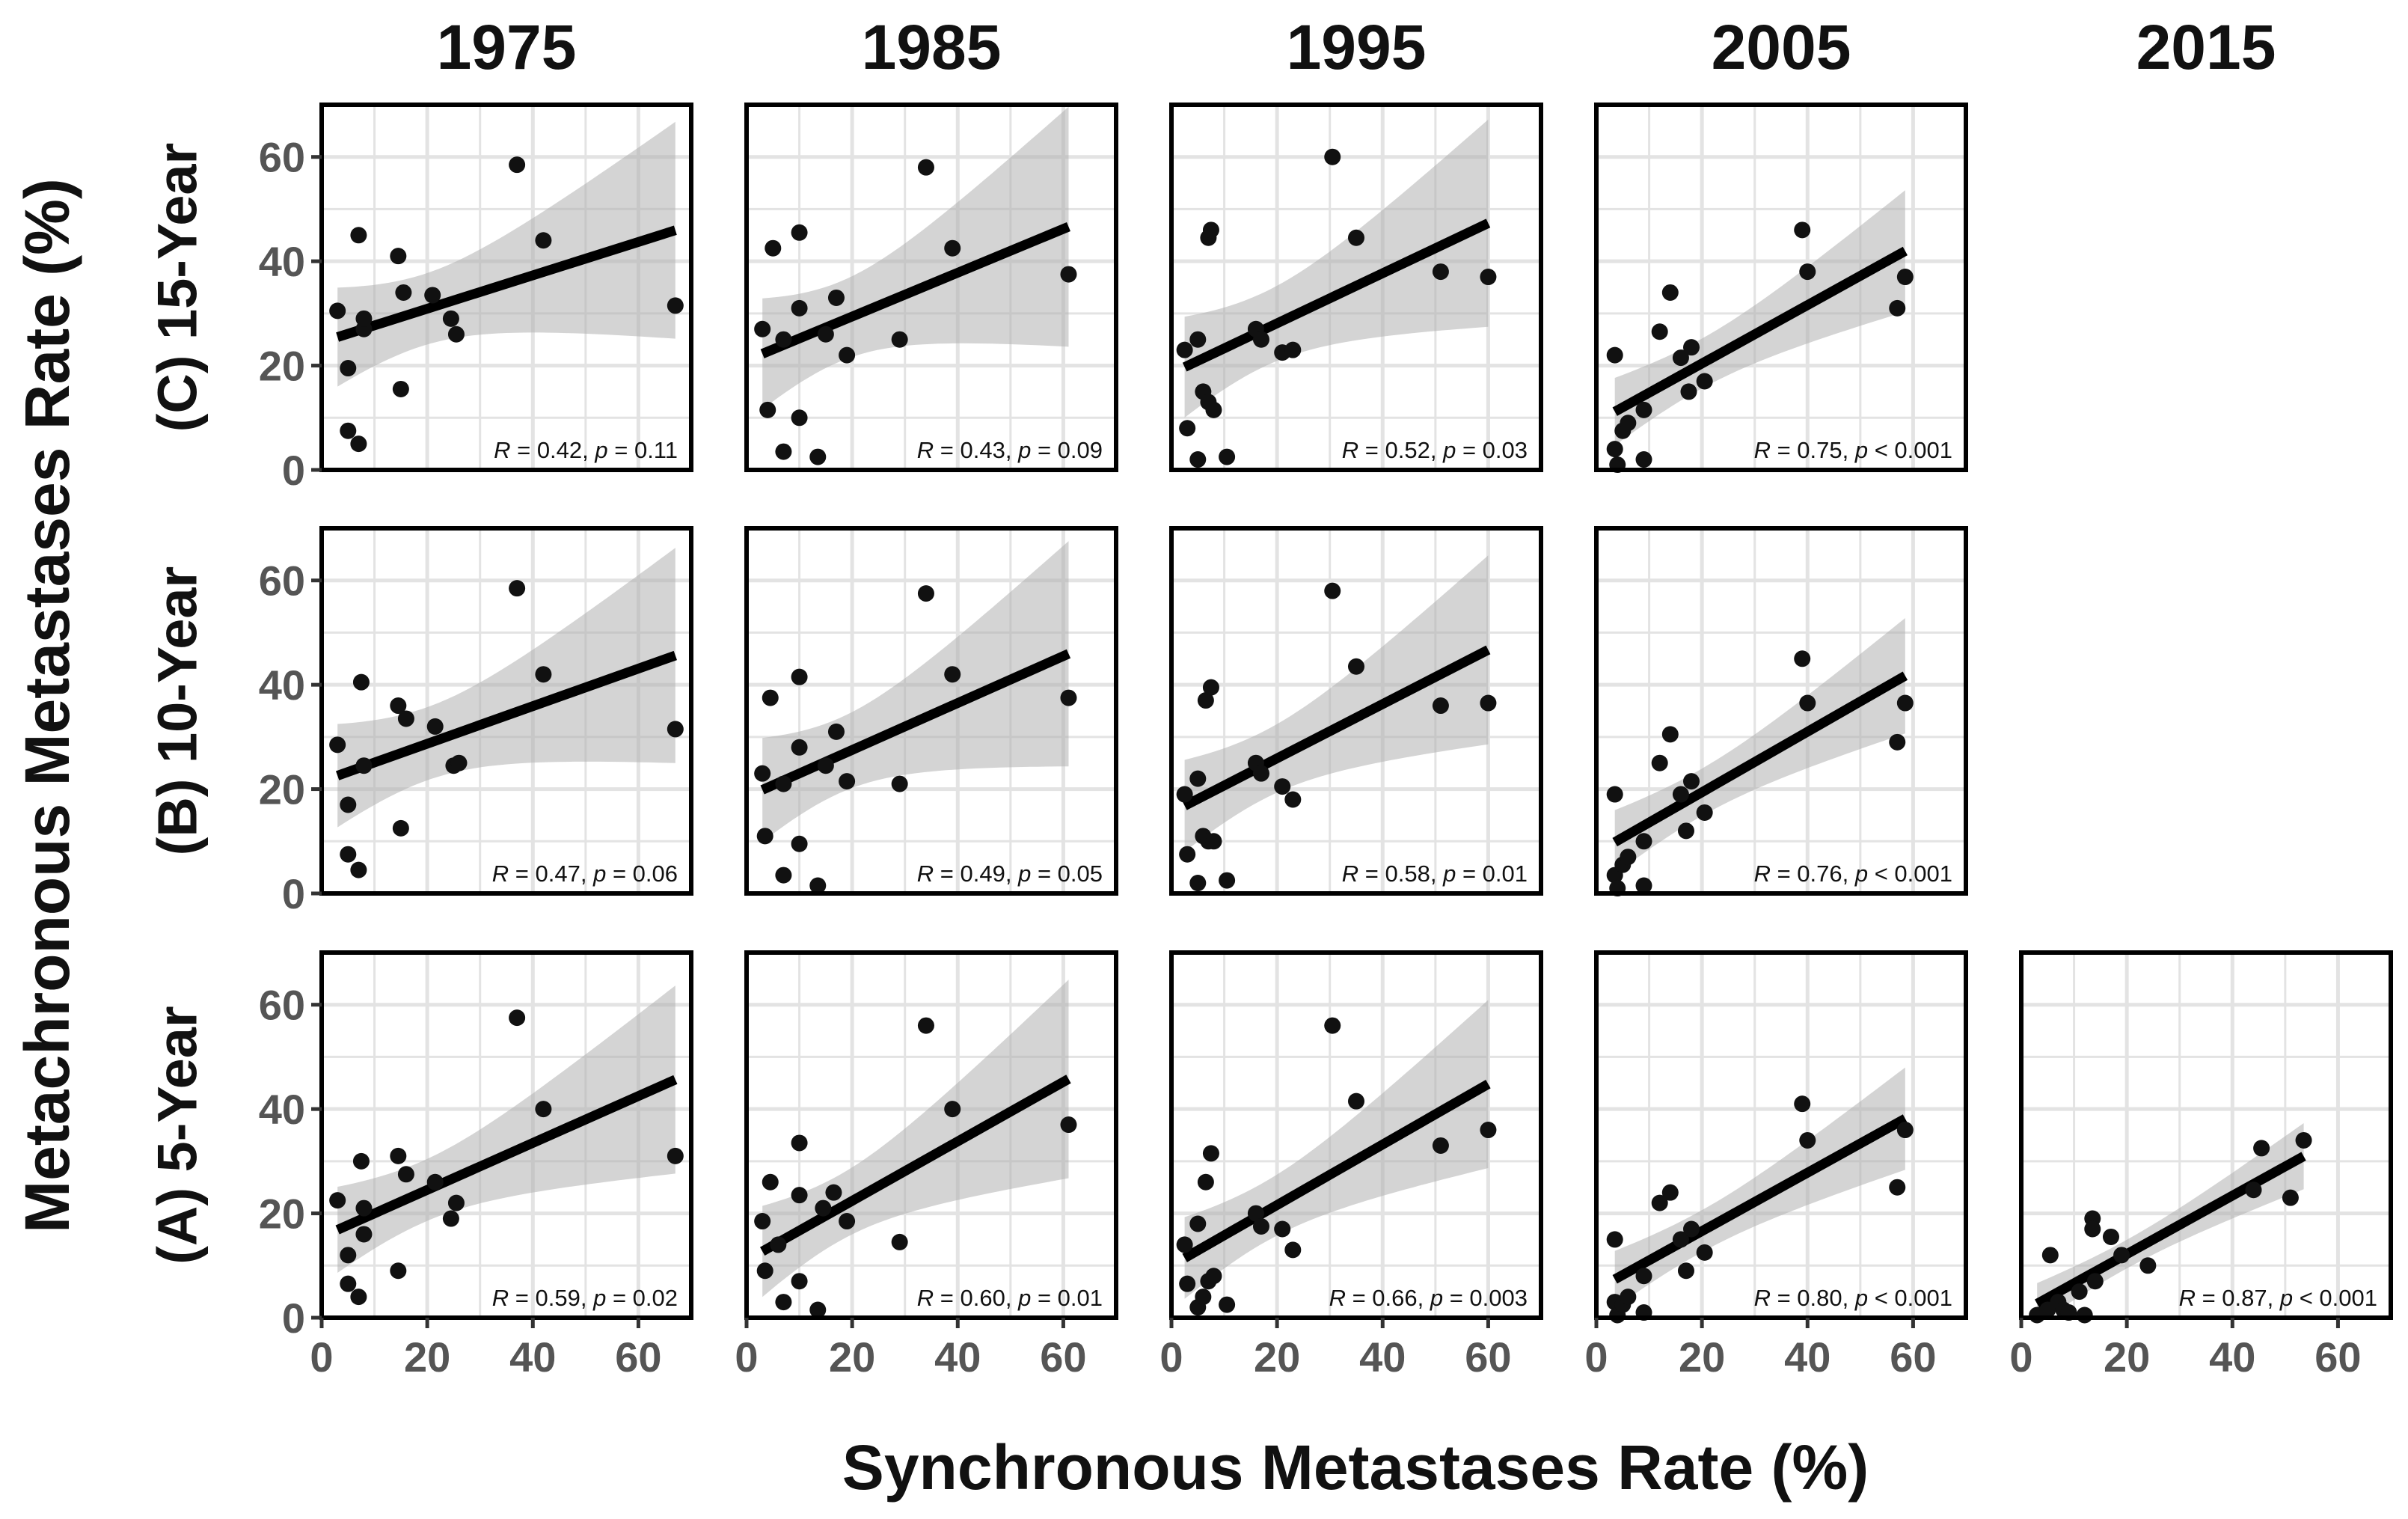  What do you see at coordinates (282, 1214) in the screenshot?
I see `y-tick-label: 20` at bounding box center [282, 1214].